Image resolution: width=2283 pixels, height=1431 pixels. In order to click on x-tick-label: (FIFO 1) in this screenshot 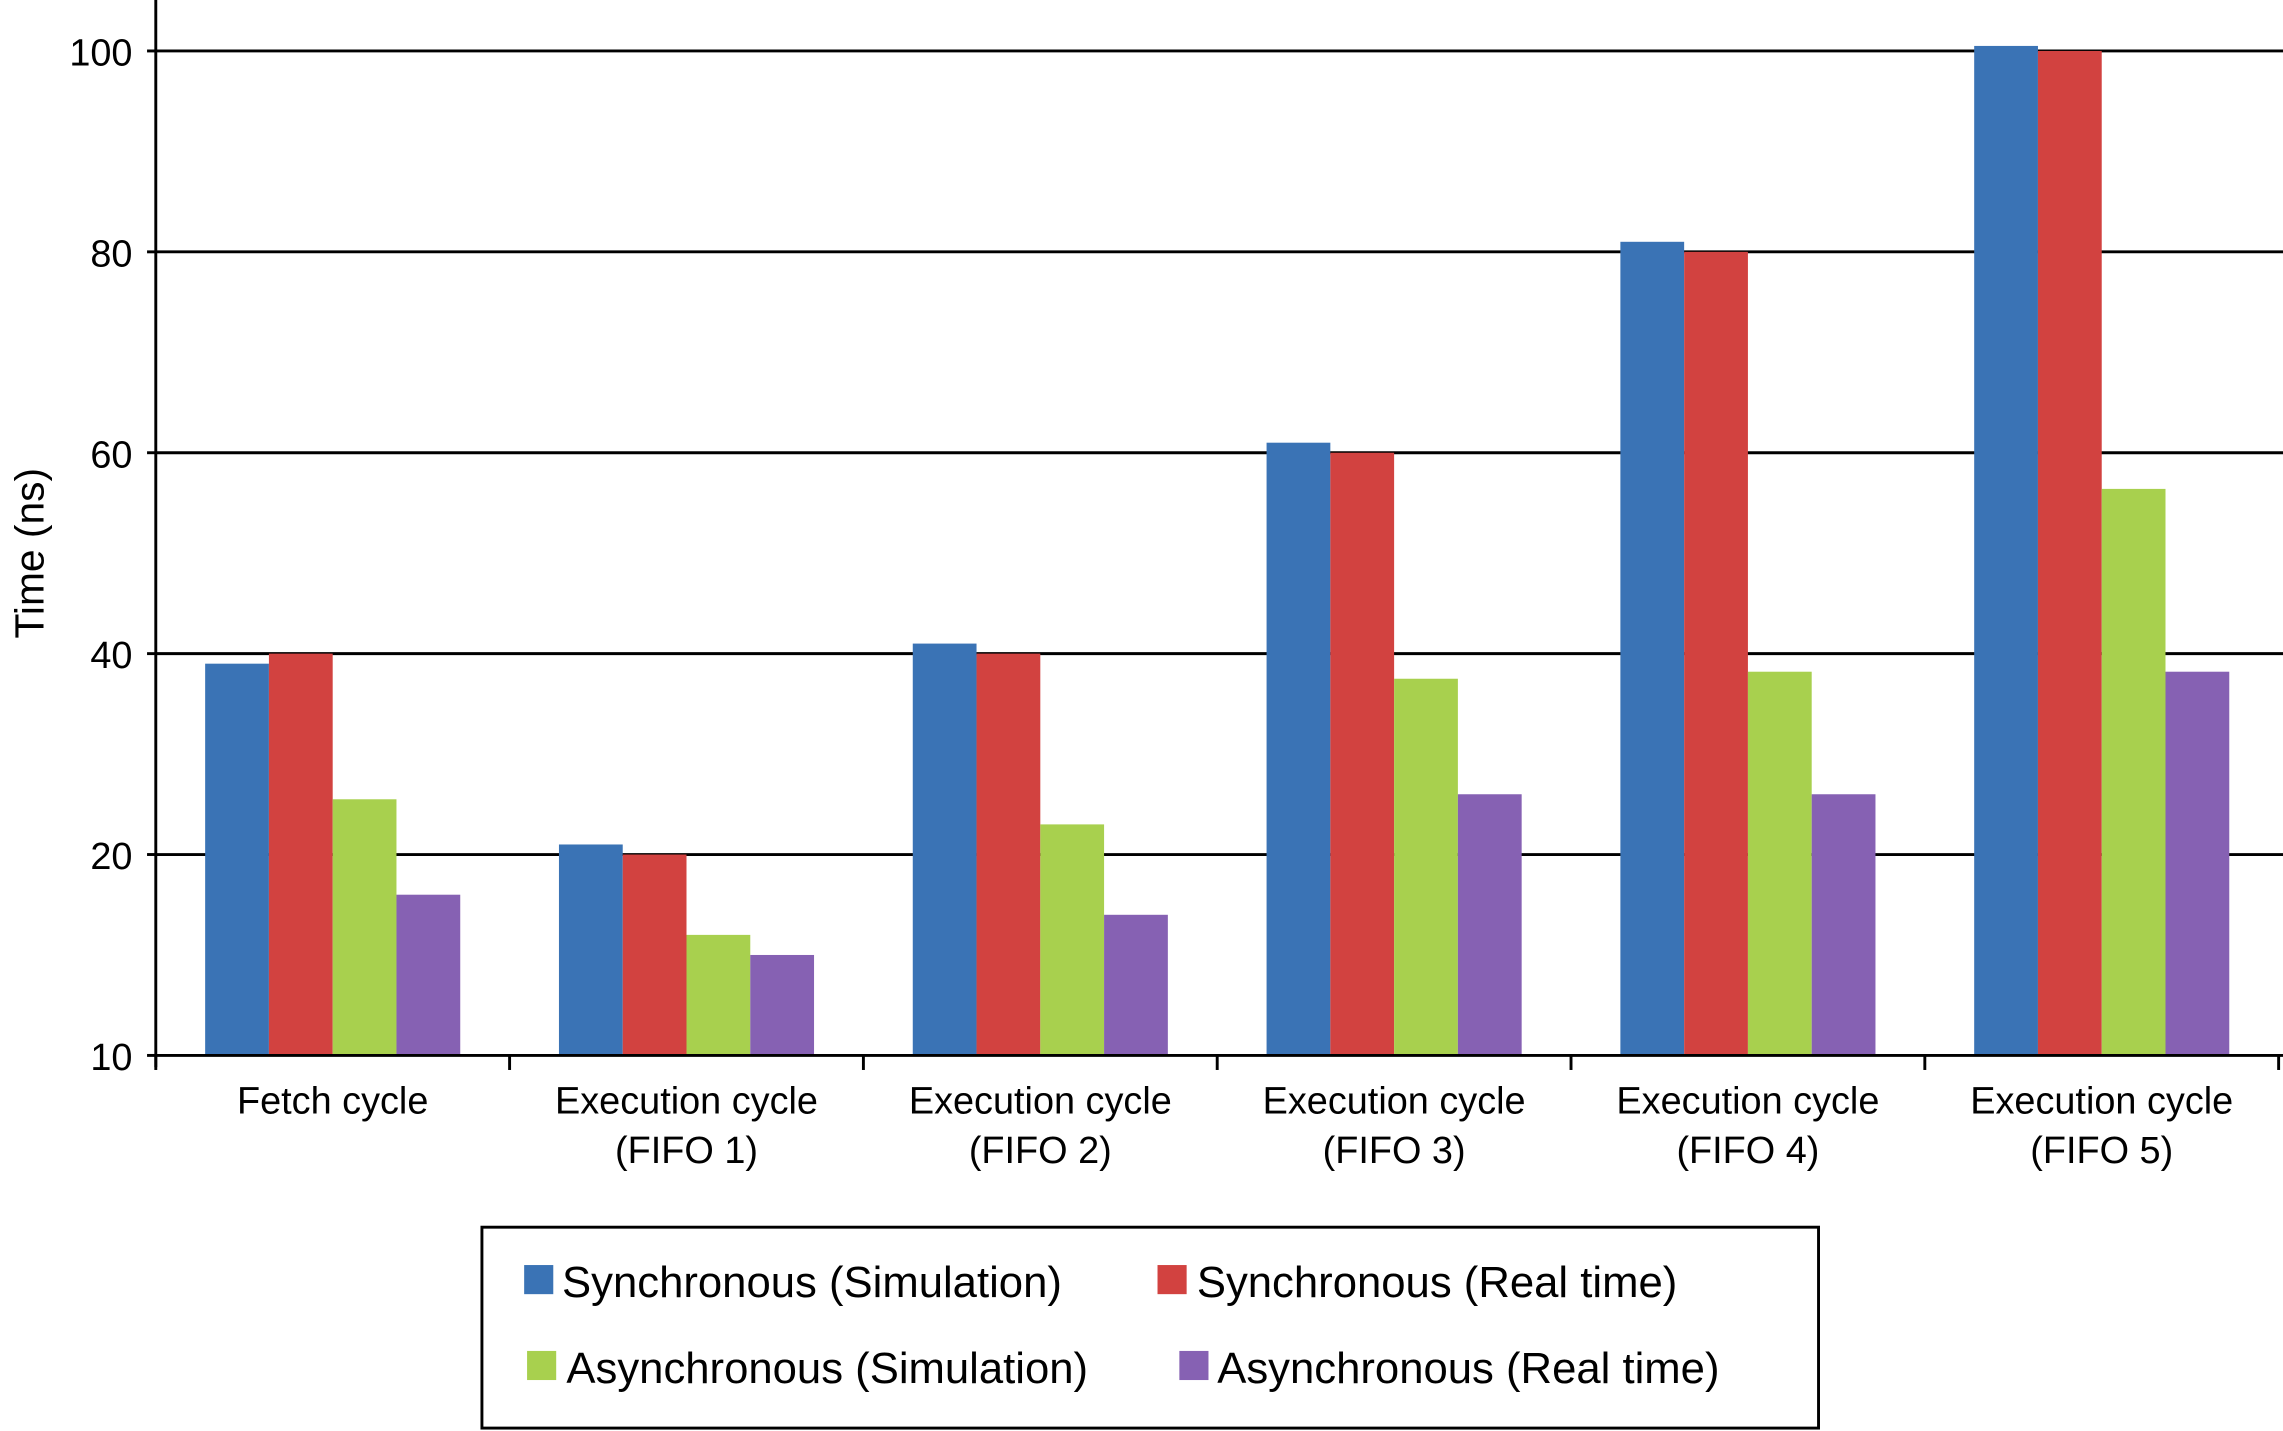, I will do `click(686, 1151)`.